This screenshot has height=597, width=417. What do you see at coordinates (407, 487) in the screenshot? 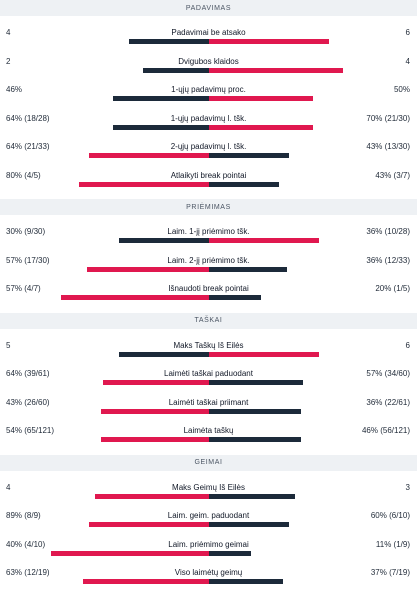
I see `stat-right-value: 3` at bounding box center [407, 487].